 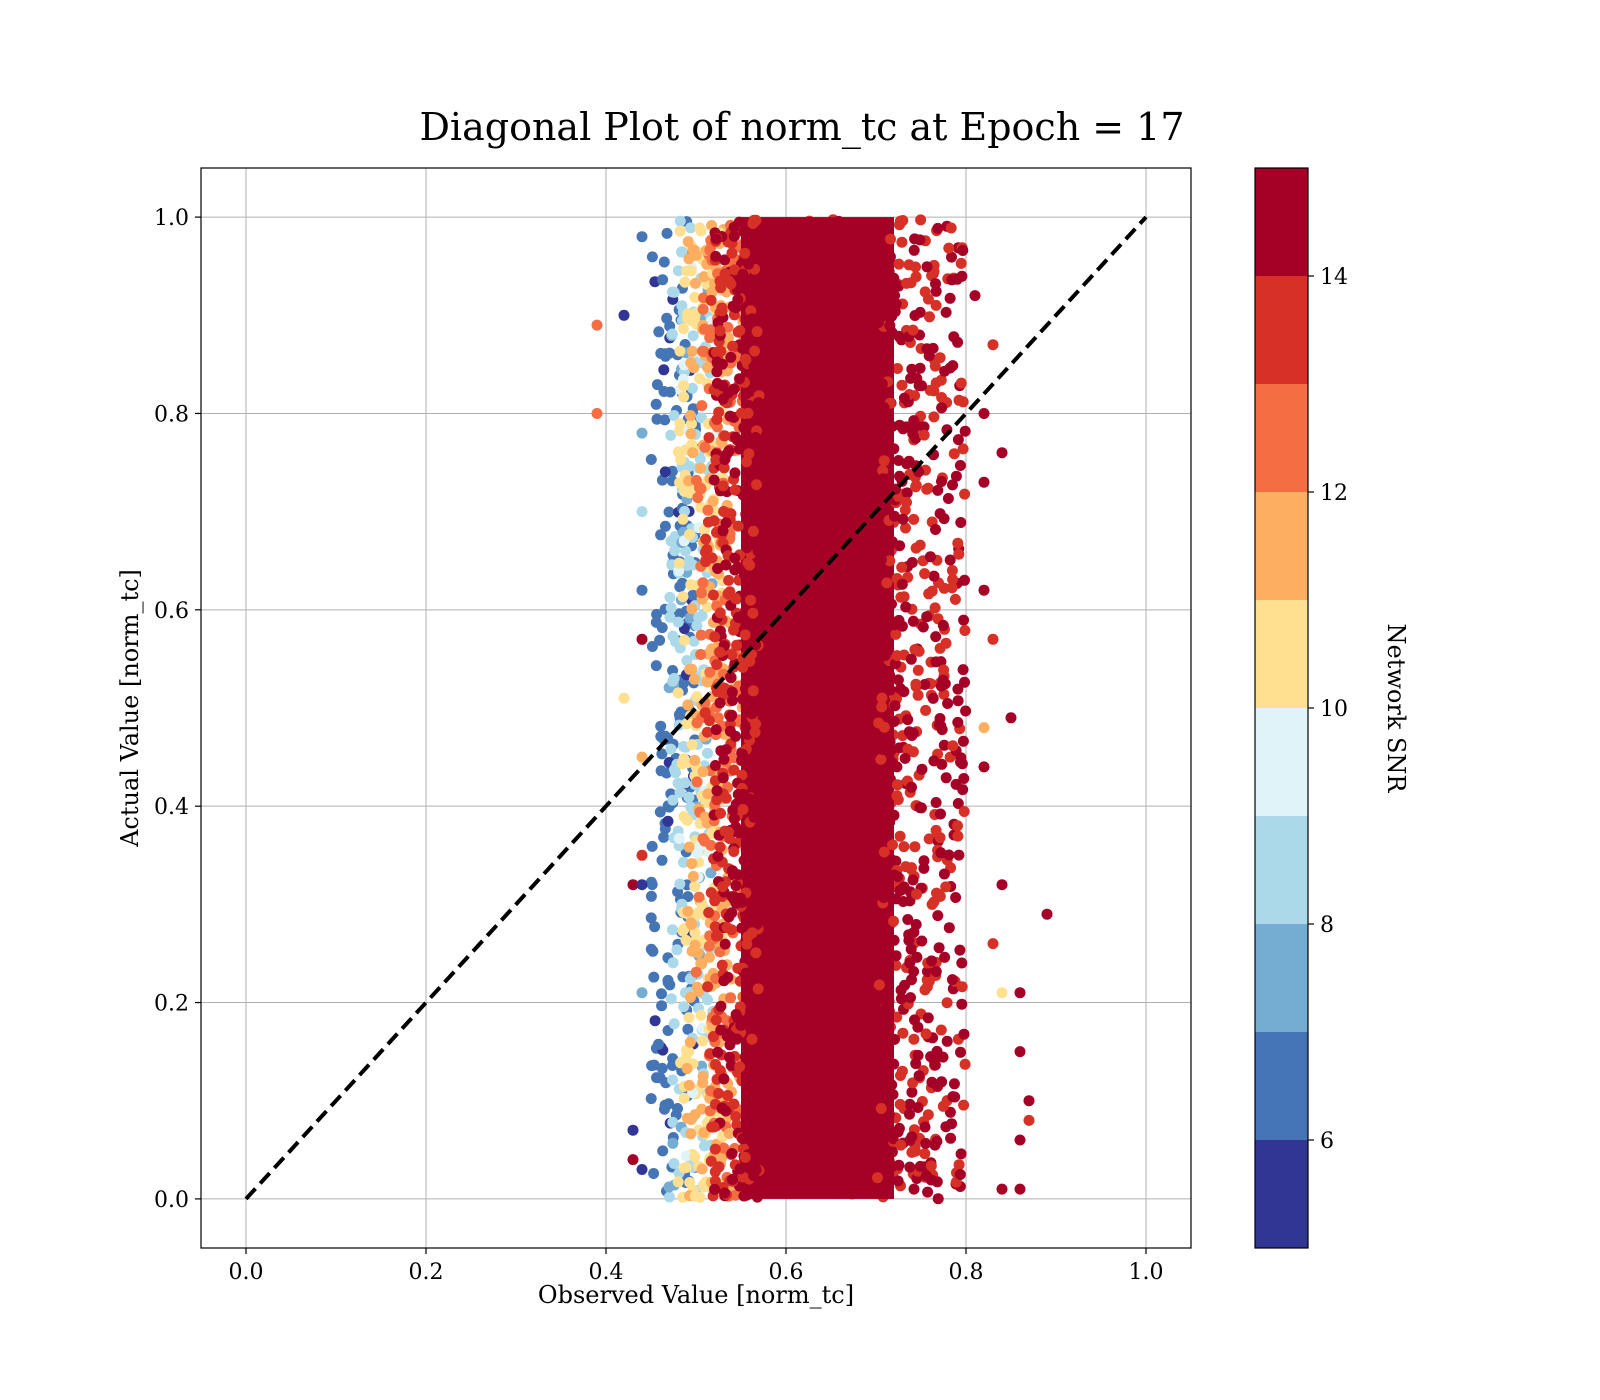 What do you see at coordinates (696, 1266) in the screenshot?
I see `x-axis-ticks: 0.0 0.2 0.4 0.6 0.8 1.0` at bounding box center [696, 1266].